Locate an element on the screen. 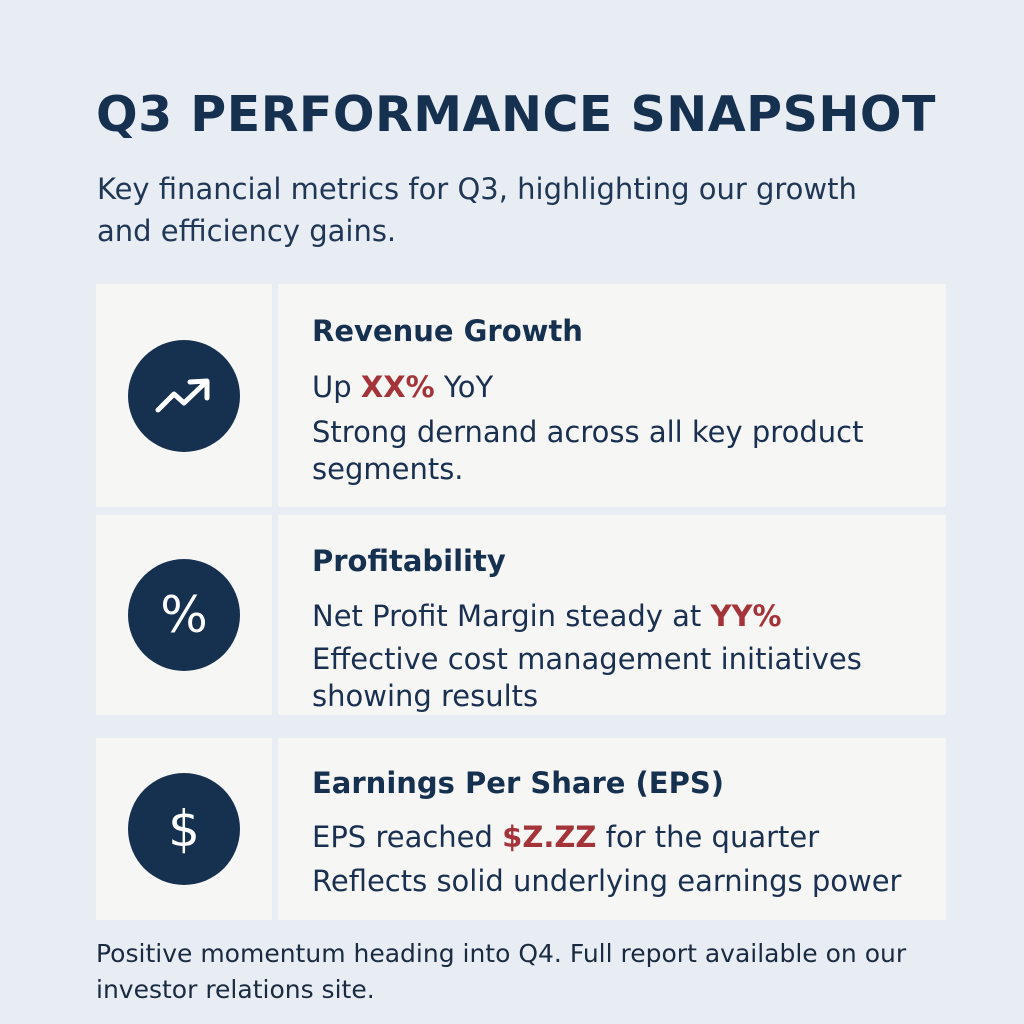 This screenshot has height=1024, width=1024. metric-value-prefix: Net Profit Margin steady at is located at coordinates (511, 616).